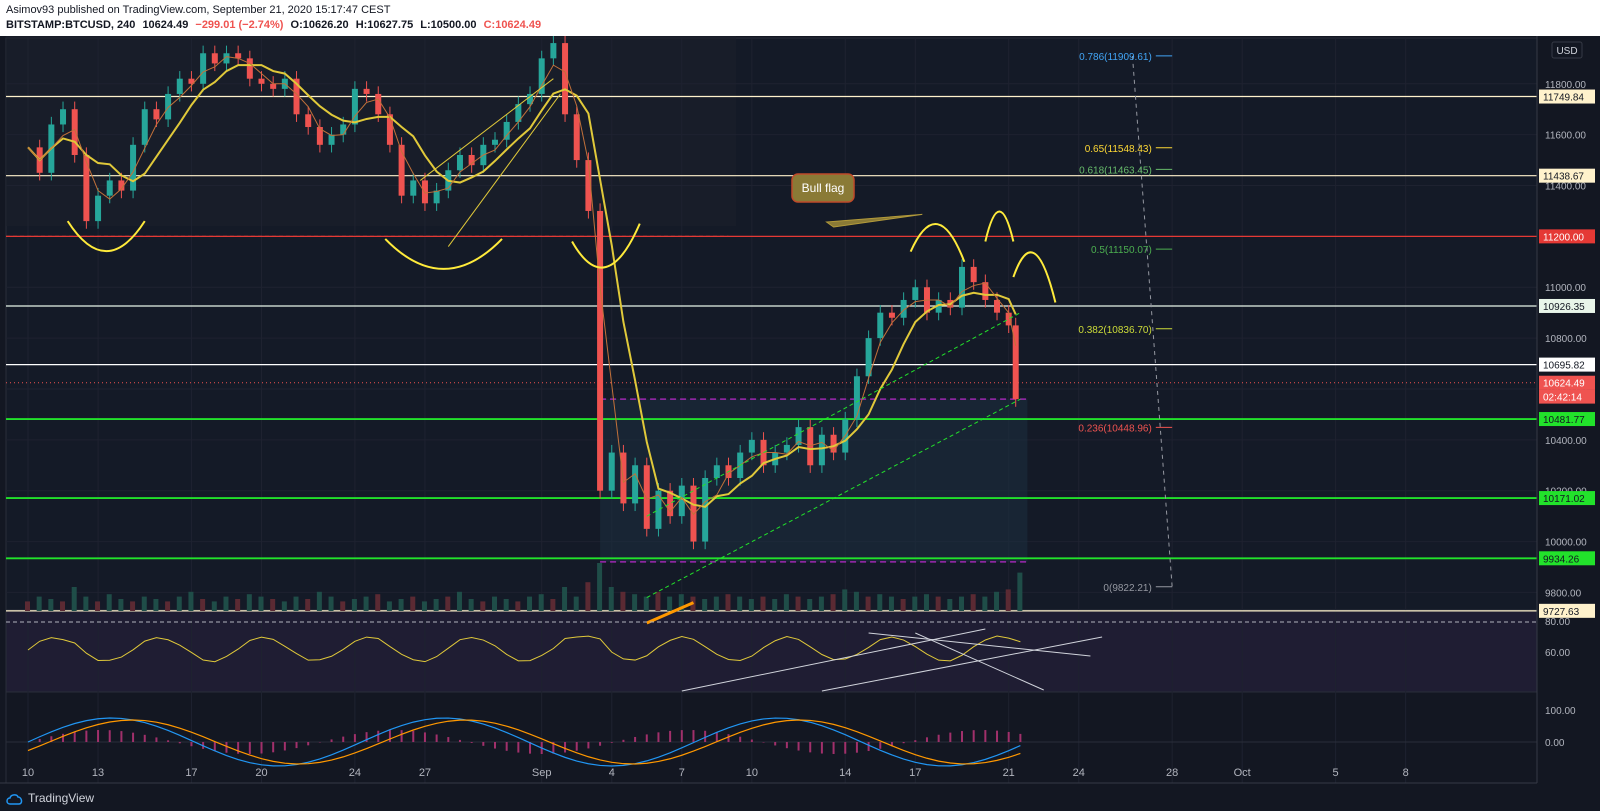  I want to click on fib-label: 0.5(11150.07), so click(1121, 250).